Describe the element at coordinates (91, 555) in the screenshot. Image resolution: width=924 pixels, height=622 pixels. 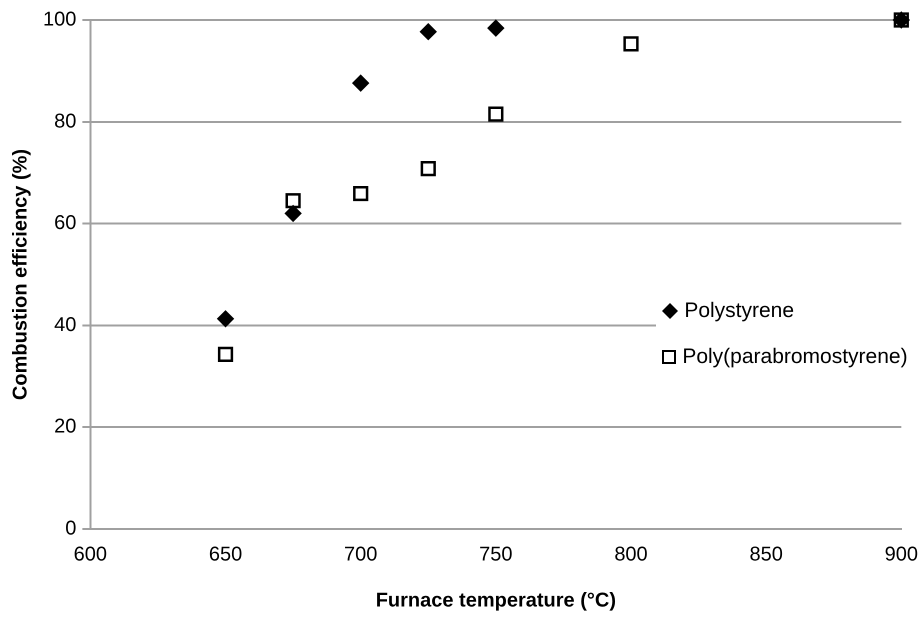
I see `x-tick-label: 600` at that location.